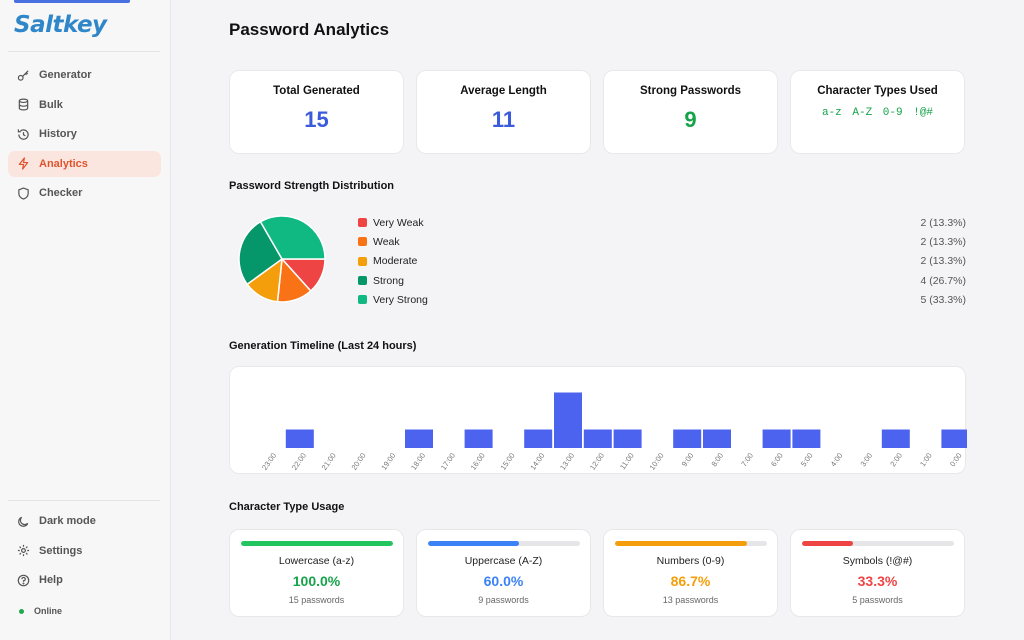 This screenshot has width=1024, height=640. What do you see at coordinates (316, 91) in the screenshot?
I see `stat-label: Total Generated` at bounding box center [316, 91].